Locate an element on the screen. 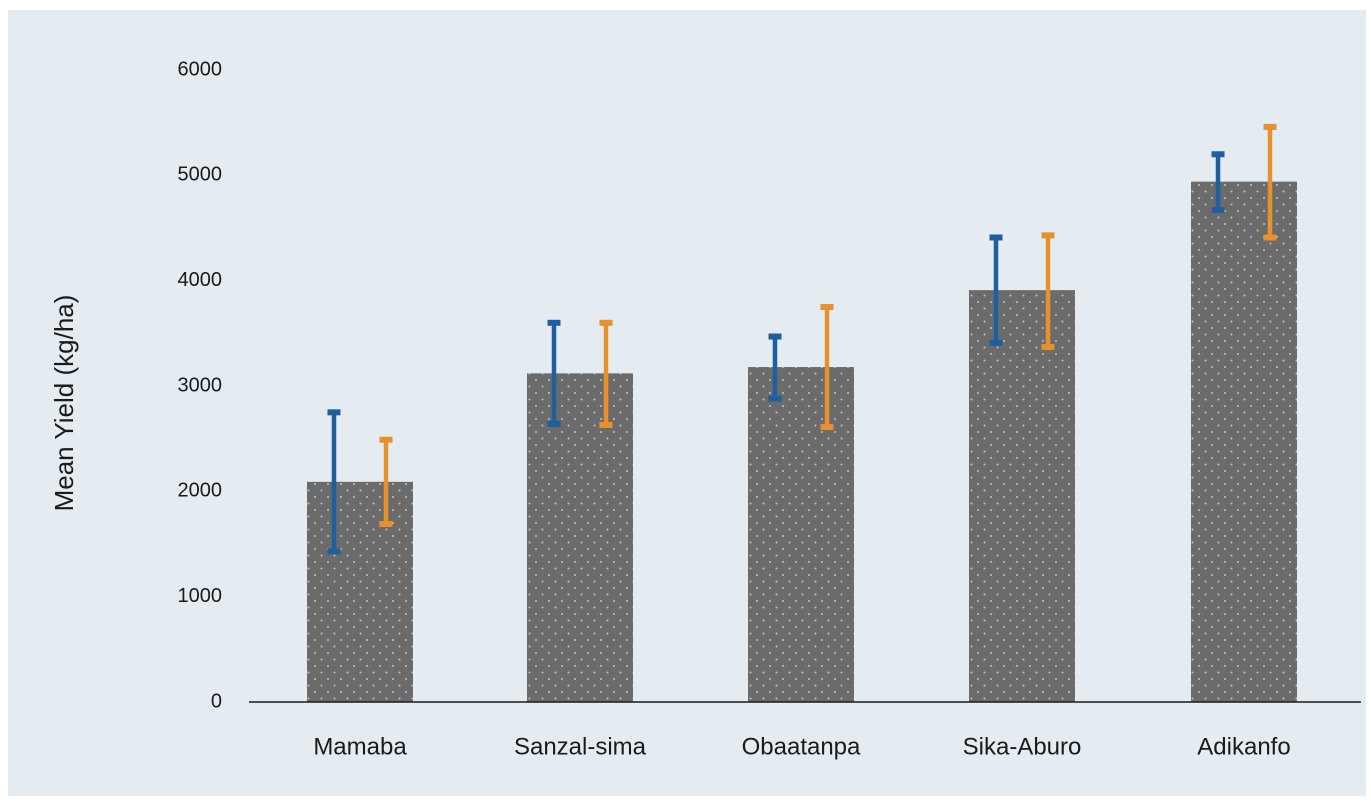 Image resolution: width=1371 pixels, height=801 pixels. y-tick-label: 5000 is located at coordinates (200, 175).